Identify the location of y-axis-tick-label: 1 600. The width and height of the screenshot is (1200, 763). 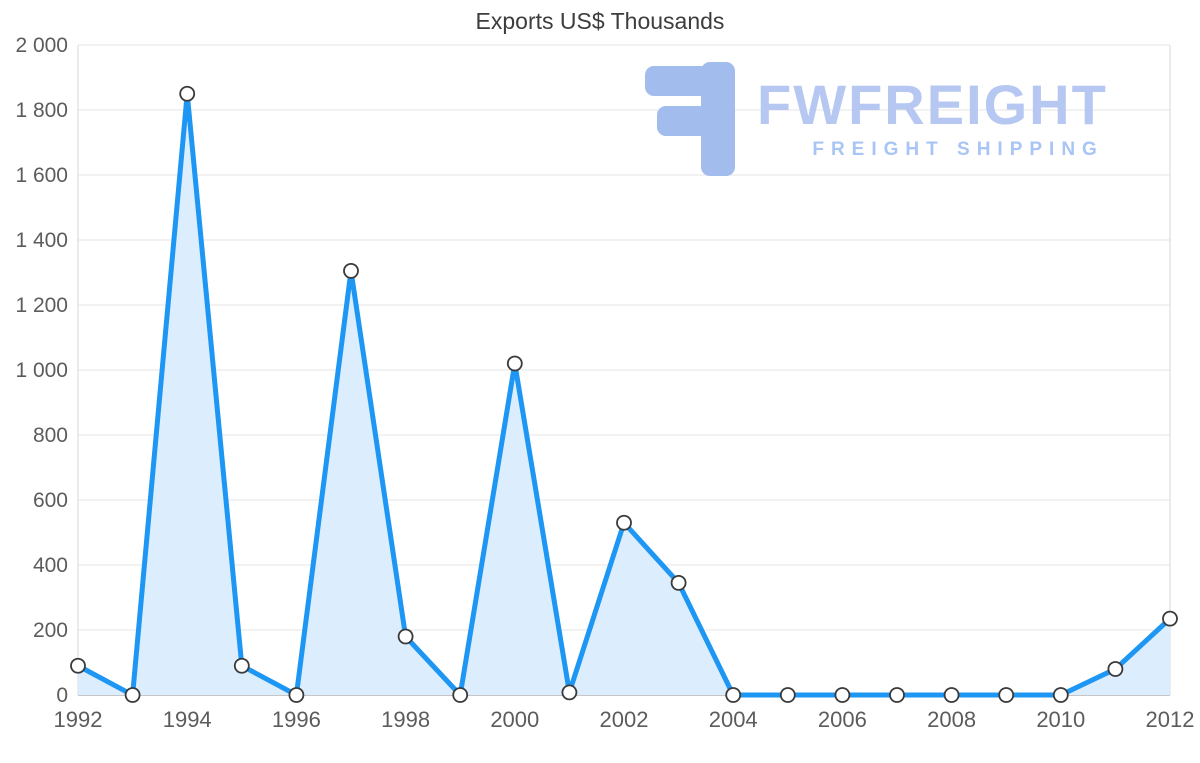
(41, 175).